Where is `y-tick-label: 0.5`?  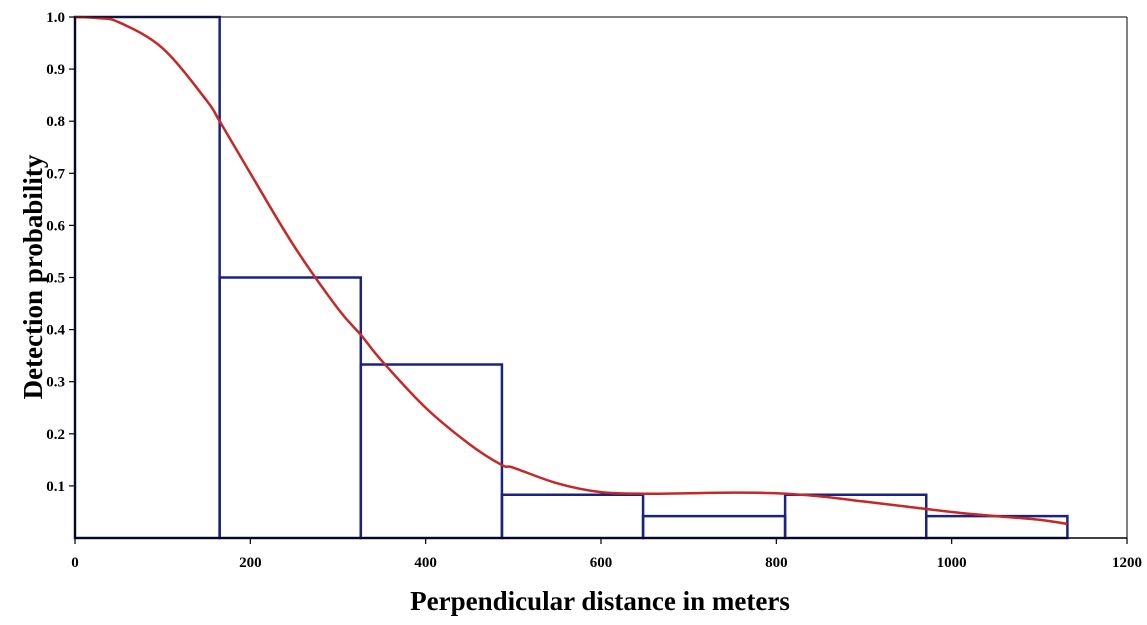
y-tick-label: 0.5 is located at coordinates (55, 279).